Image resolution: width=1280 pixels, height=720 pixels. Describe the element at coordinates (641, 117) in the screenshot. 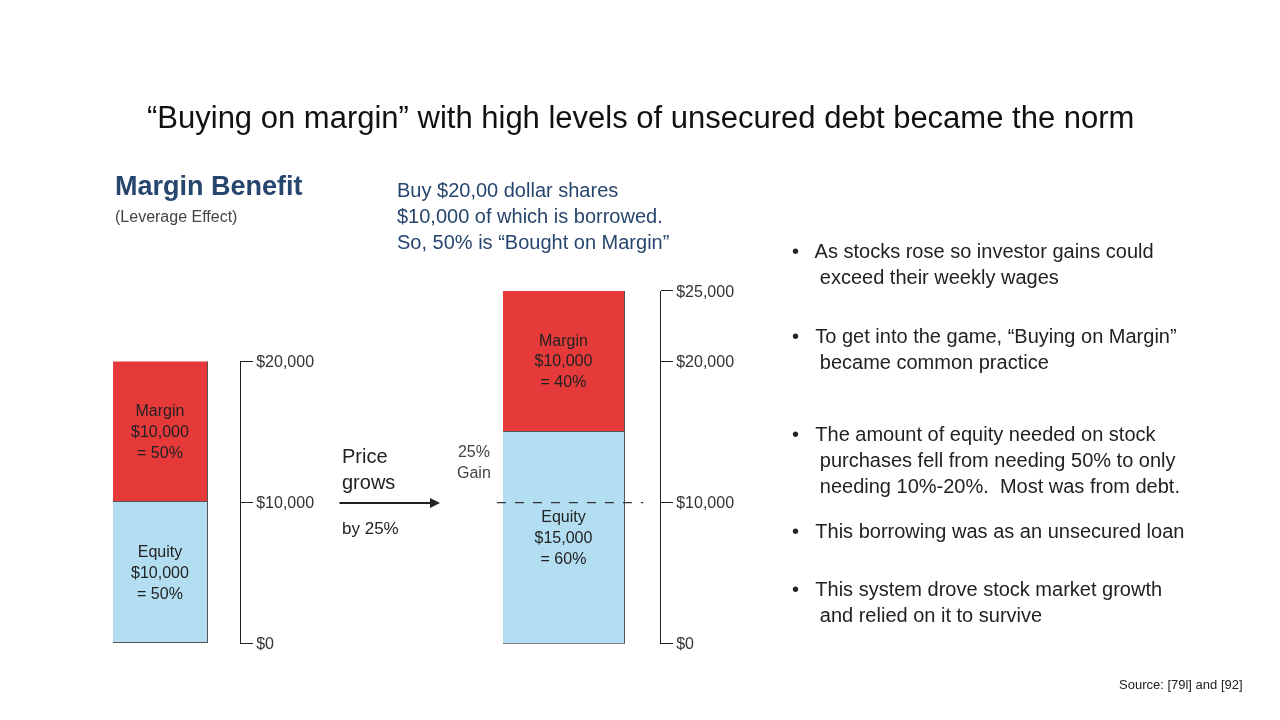

I see `text: “Buying on margin” with high levels of unsecured debt became the norm` at that location.